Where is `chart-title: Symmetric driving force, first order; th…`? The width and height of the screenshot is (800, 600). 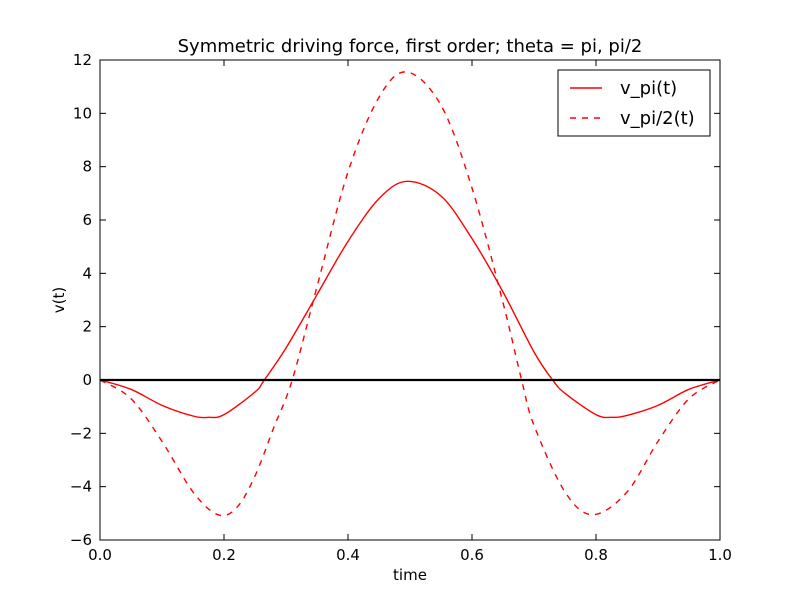 chart-title: Symmetric driving force, first order; th… is located at coordinates (410, 46).